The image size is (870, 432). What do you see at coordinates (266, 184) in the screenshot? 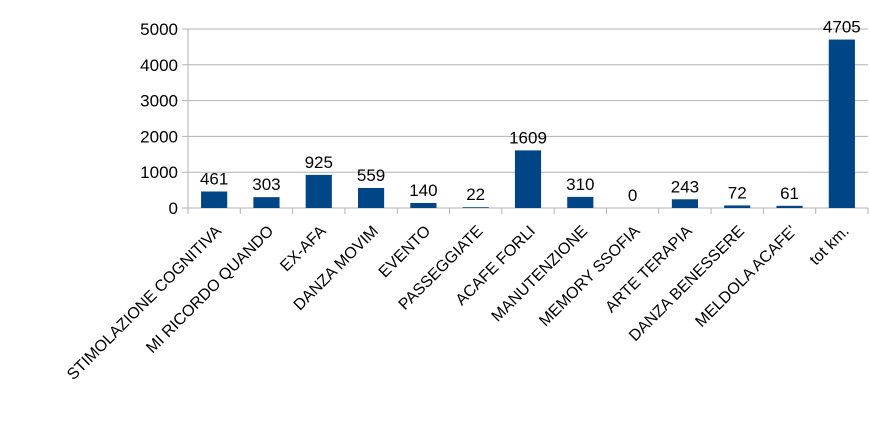
I see `data-label: 303` at bounding box center [266, 184].